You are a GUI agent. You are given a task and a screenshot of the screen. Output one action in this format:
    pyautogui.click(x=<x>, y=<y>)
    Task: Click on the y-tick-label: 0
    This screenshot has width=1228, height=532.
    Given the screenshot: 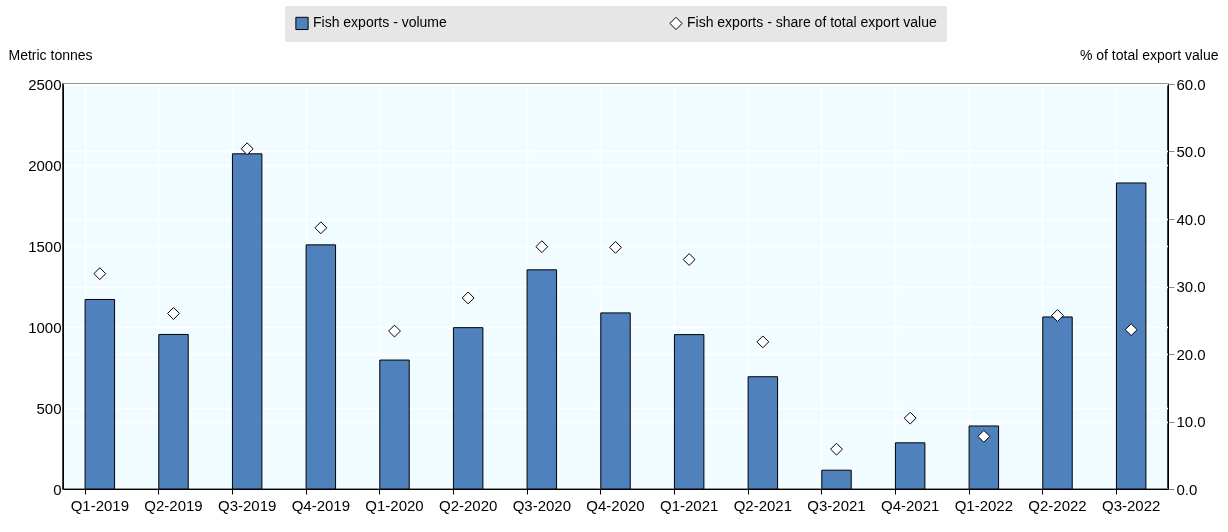 What is the action you would take?
    pyautogui.click(x=57, y=489)
    